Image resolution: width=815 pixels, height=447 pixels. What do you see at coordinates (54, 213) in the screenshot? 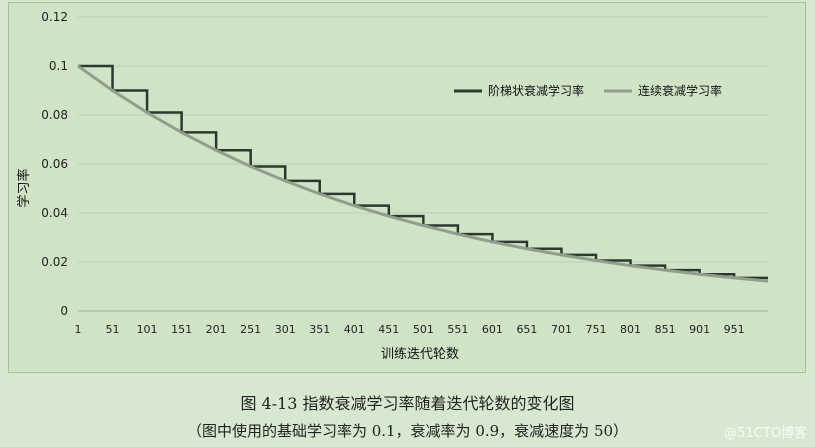
I see `y-tick-label-2: 0.04` at bounding box center [54, 213].